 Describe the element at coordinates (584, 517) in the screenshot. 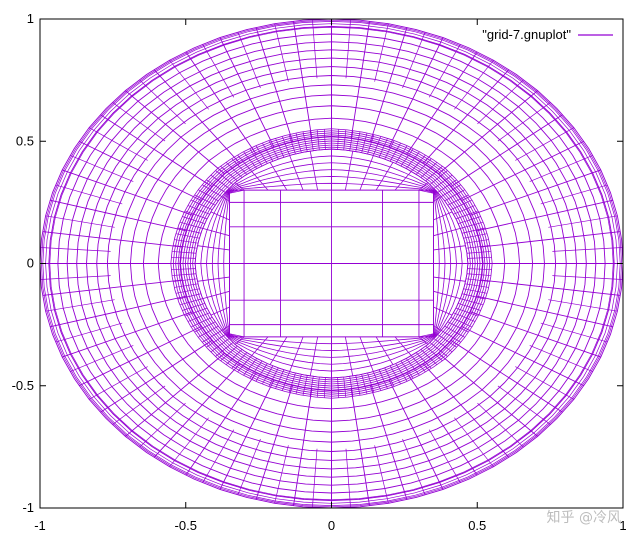

I see `watermark: 知乎 @冷风` at that location.